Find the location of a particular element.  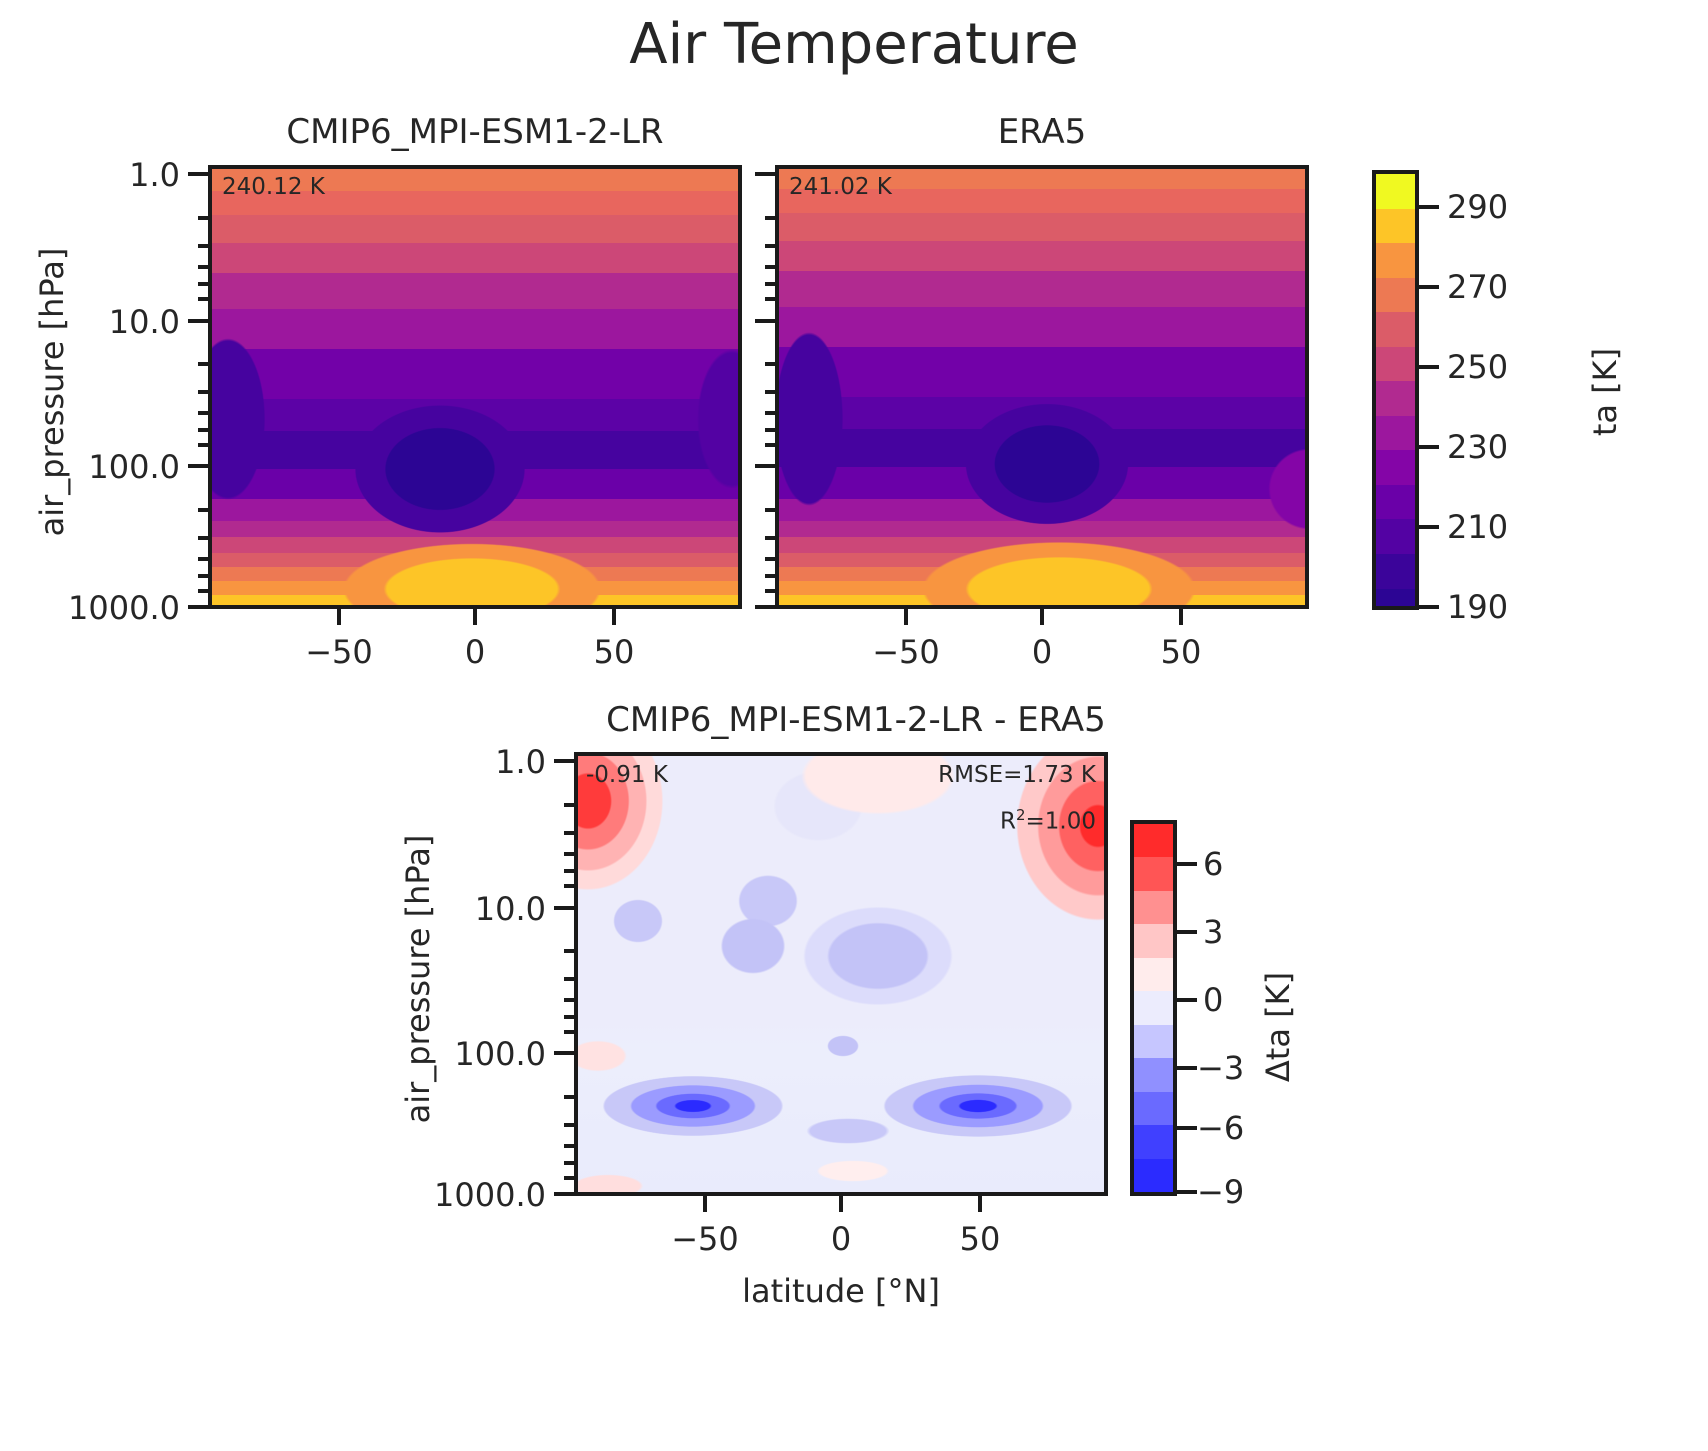

contour-overlay-difference is located at coordinates (841, 974).